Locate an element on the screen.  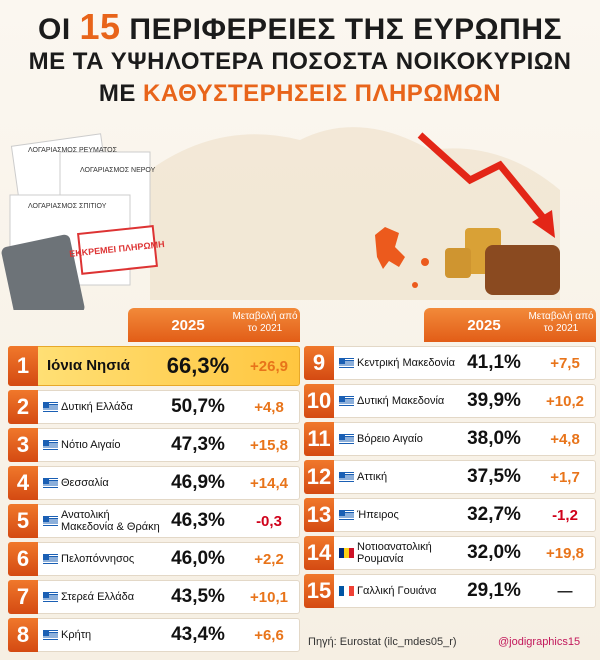
value: 41,1% is located at coordinates (494, 362).